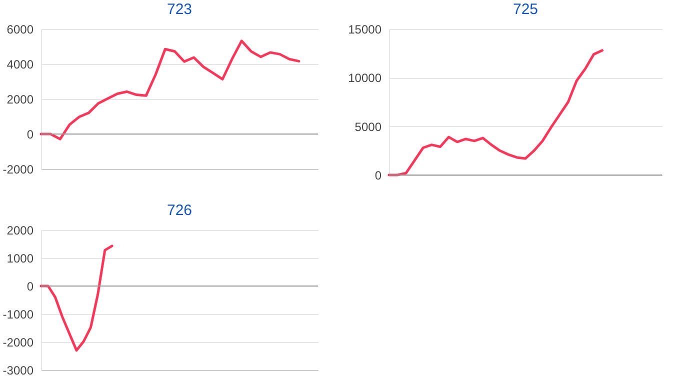  I want to click on y-tick-label: -1000, so click(18, 315).